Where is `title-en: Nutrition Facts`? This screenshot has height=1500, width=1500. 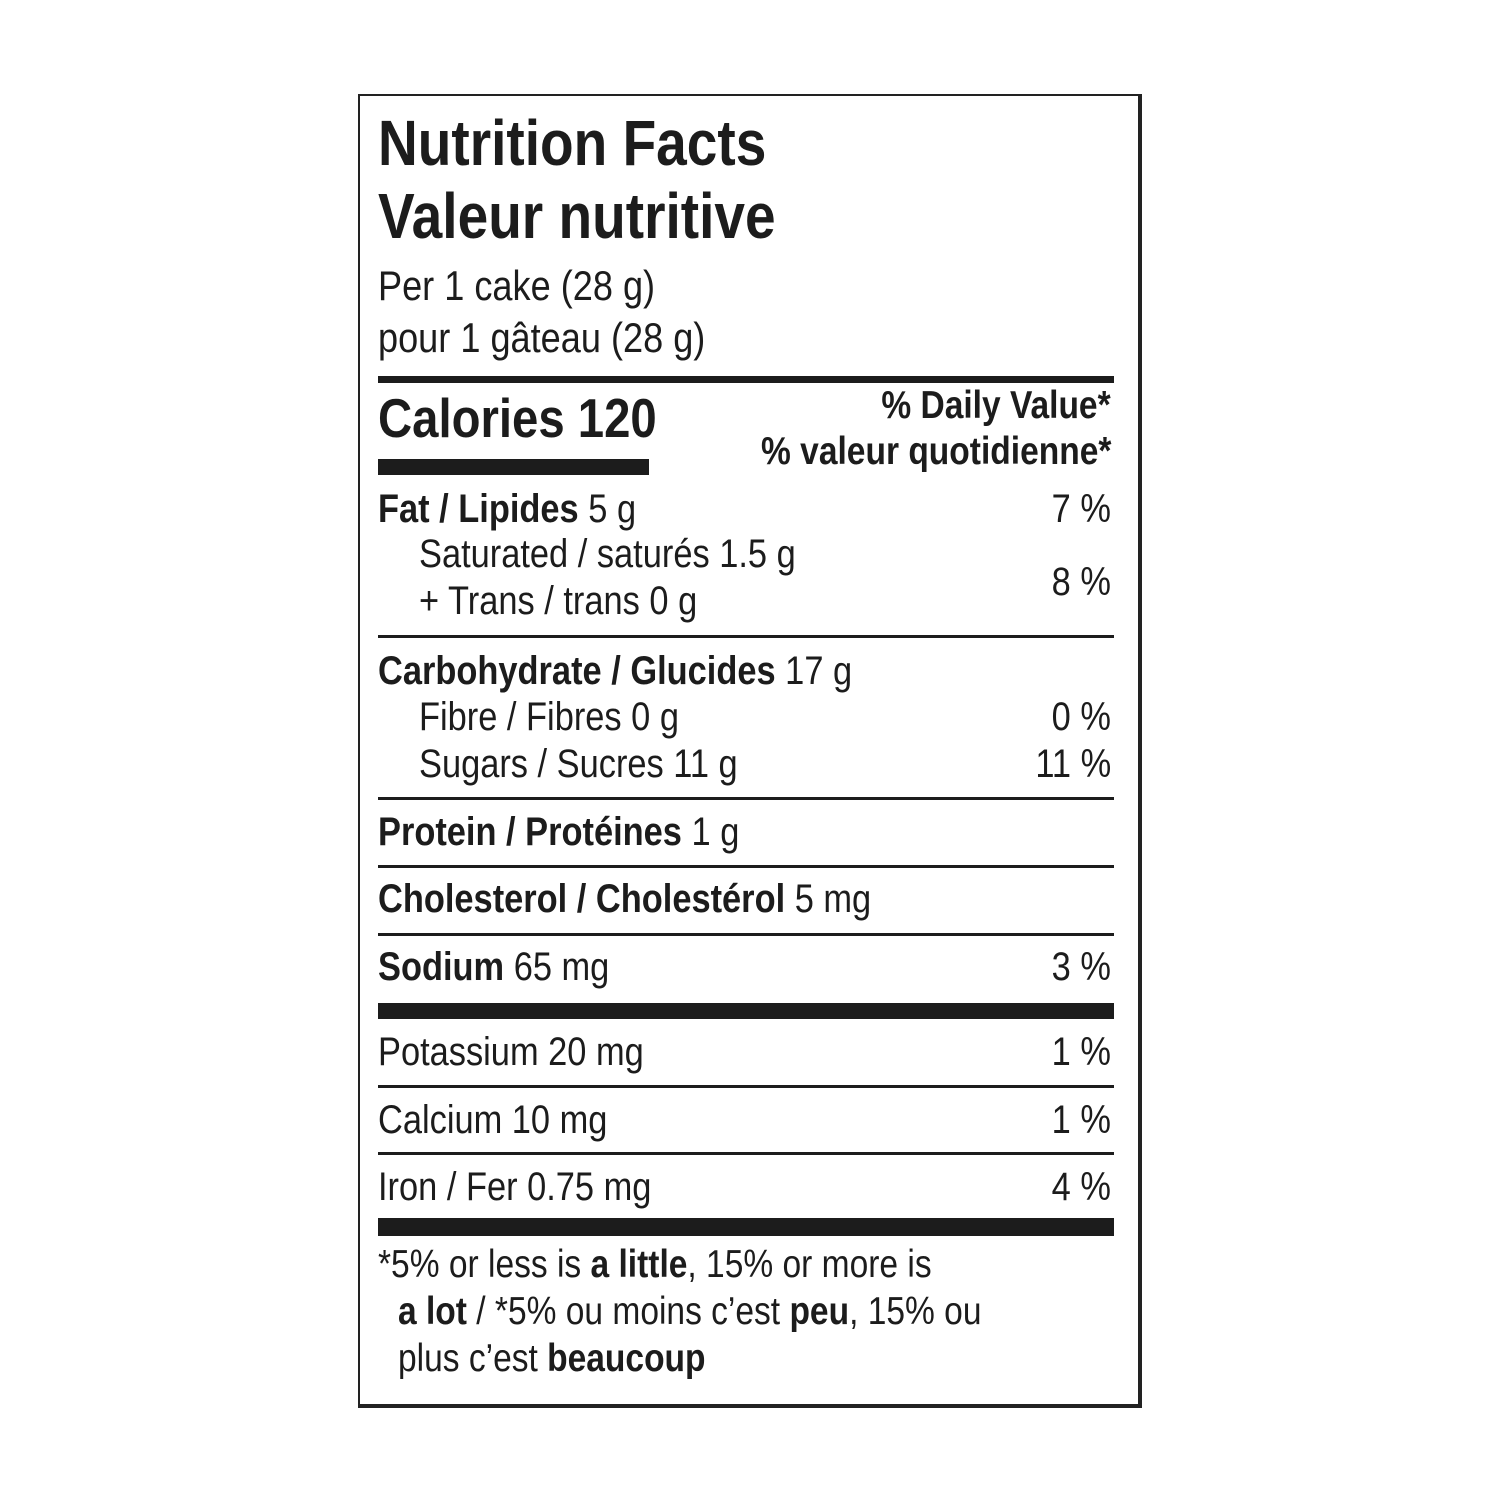 title-en: Nutrition Facts is located at coordinates (572, 143).